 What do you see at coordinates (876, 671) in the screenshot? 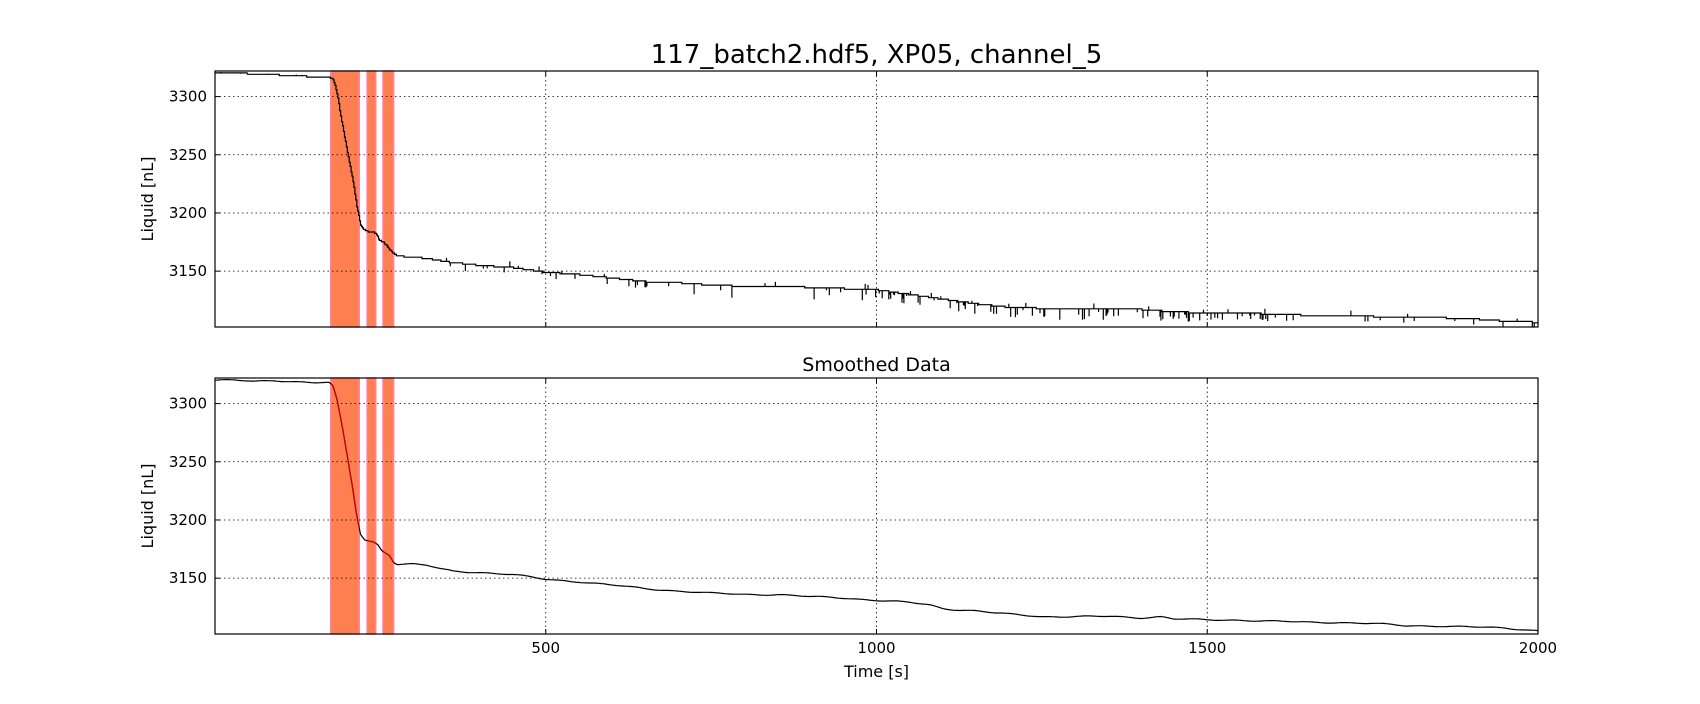
I see `x-axis-label: Time [s]` at bounding box center [876, 671].